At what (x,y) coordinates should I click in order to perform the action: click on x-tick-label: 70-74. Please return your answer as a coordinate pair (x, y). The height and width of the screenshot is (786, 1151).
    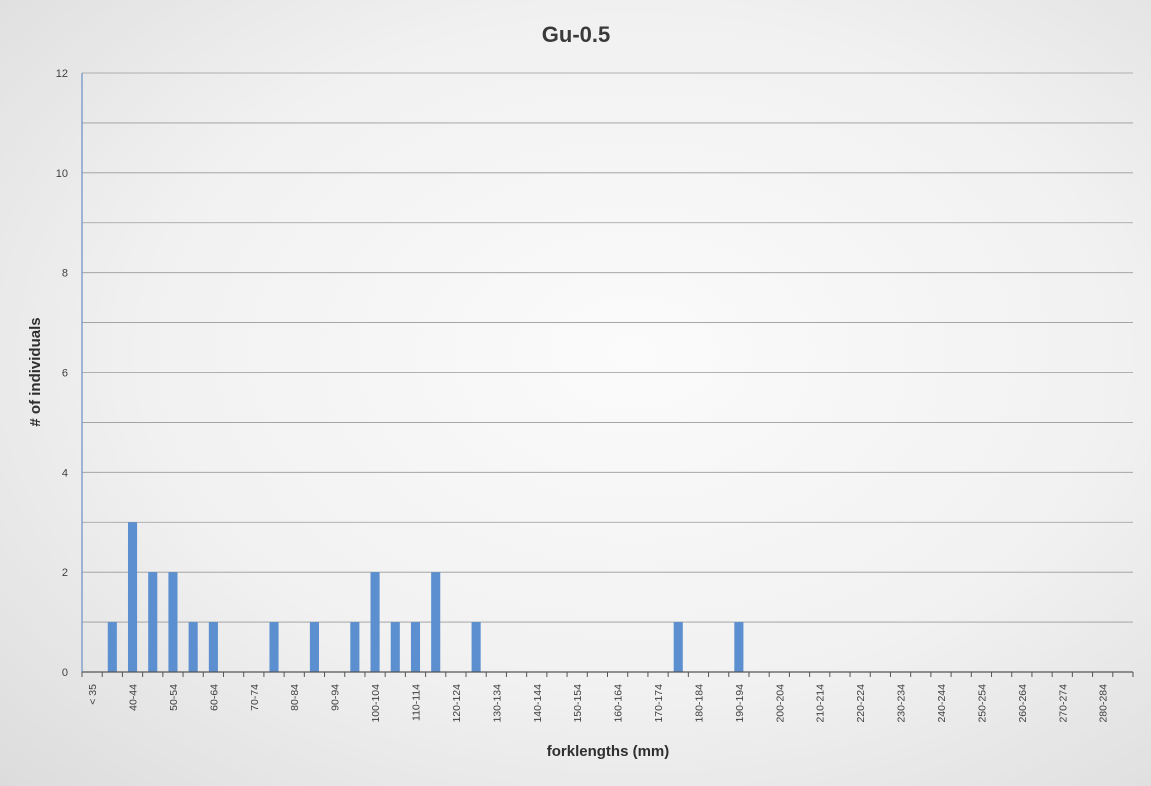
    Looking at the image, I should click on (255, 697).